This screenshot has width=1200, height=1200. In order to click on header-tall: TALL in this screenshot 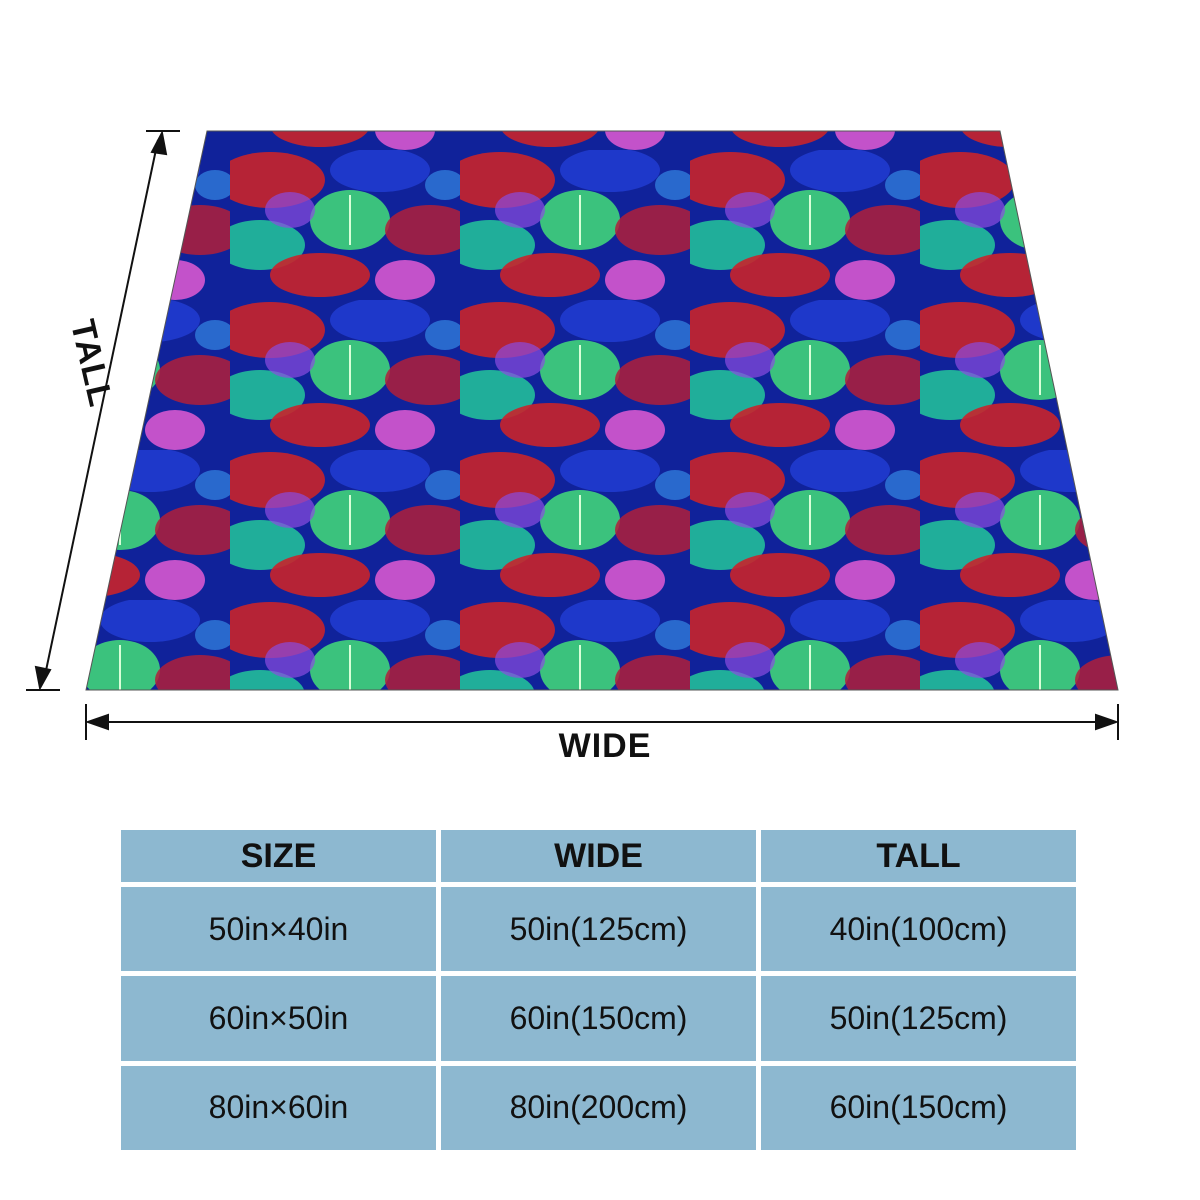, I will do `click(918, 856)`.